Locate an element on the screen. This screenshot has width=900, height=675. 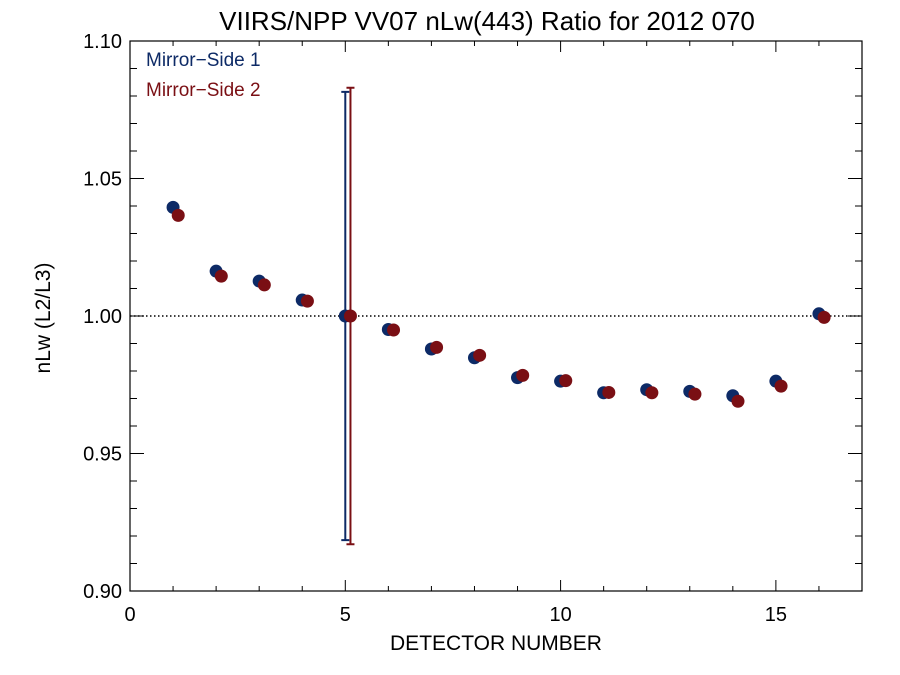
x-tick-label: 5 is located at coordinates (345, 615).